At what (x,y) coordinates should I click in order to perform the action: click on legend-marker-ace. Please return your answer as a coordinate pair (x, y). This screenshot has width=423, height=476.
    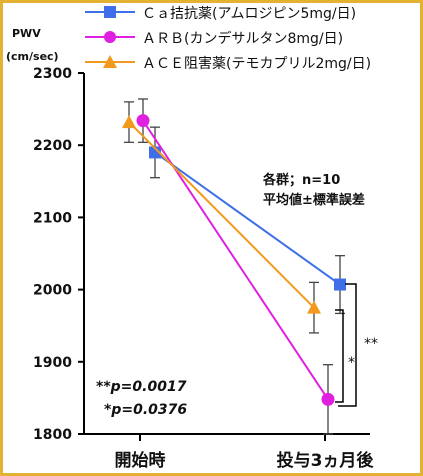
    Looking at the image, I should click on (110, 61).